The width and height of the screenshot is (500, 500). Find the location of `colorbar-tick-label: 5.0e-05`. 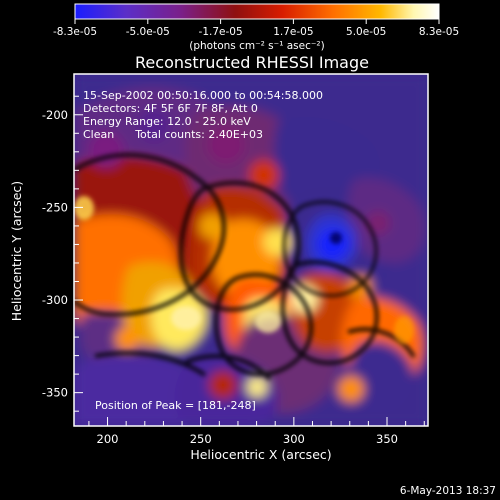

colorbar-tick-label: 5.0e-05 is located at coordinates (366, 32).